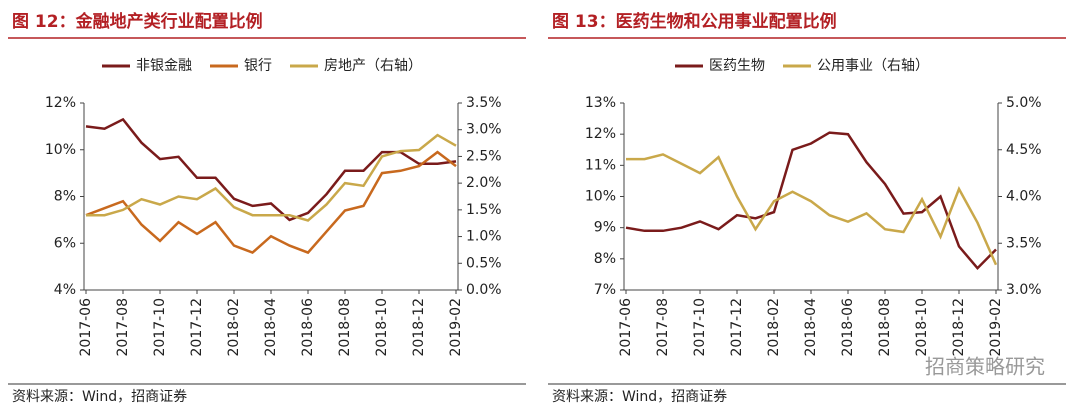 The width and height of the screenshot is (1080, 412). I want to click on y-tick-label: 7%, so click(605, 290).